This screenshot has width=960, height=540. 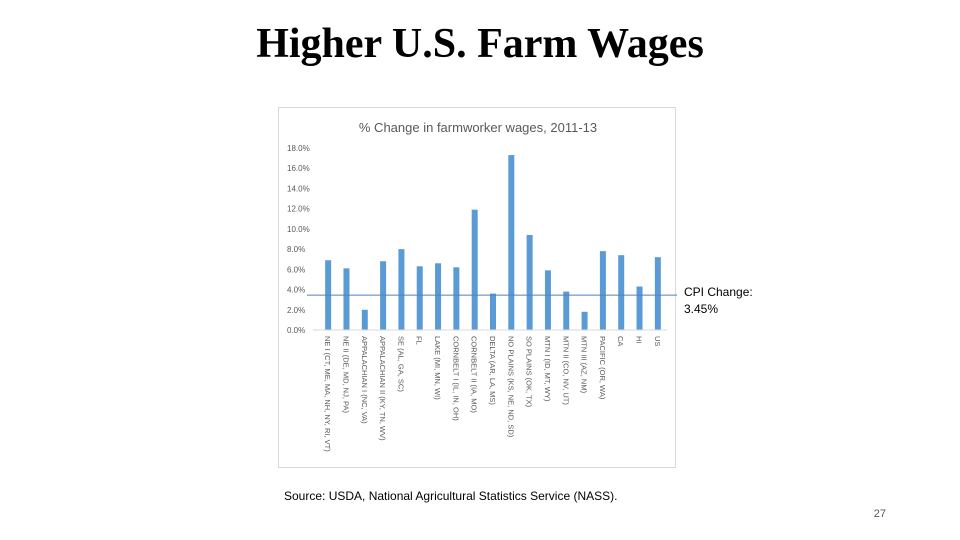 I want to click on x-tick-label: HI, so click(x=639, y=340).